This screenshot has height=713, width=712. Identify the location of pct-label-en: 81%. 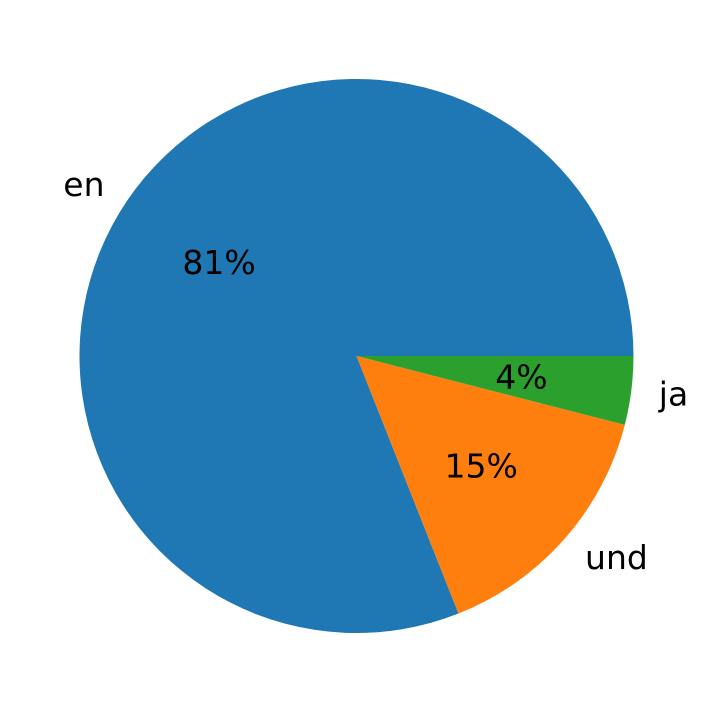
(218, 262).